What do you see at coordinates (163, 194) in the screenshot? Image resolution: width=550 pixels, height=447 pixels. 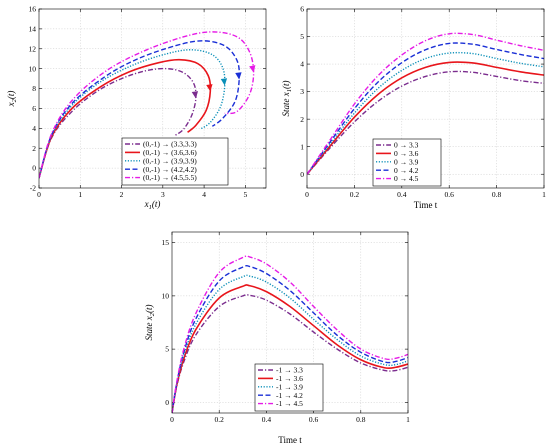 I see `x-tick-label: 3` at bounding box center [163, 194].